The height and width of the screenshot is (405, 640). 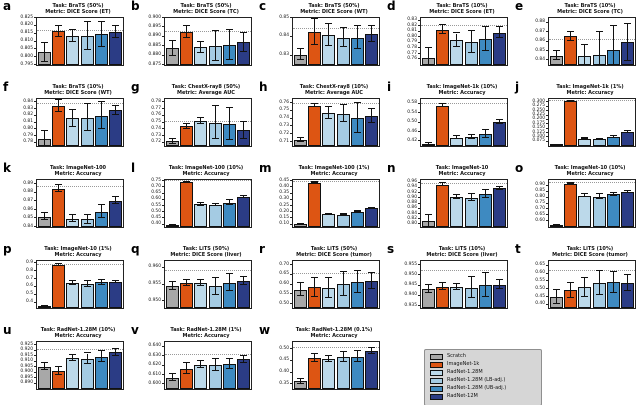 I want to click on chart-title-task: Task: LiTS (50%), so click(x=206, y=249).